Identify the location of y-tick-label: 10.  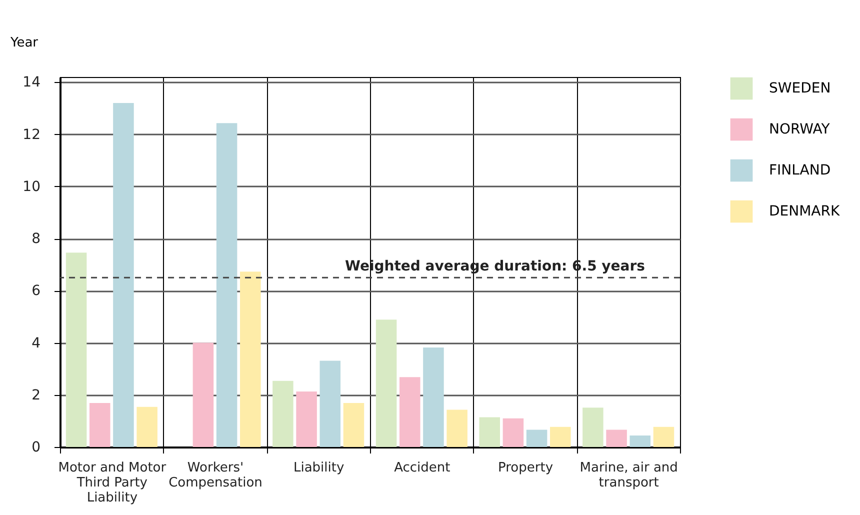
(31, 186).